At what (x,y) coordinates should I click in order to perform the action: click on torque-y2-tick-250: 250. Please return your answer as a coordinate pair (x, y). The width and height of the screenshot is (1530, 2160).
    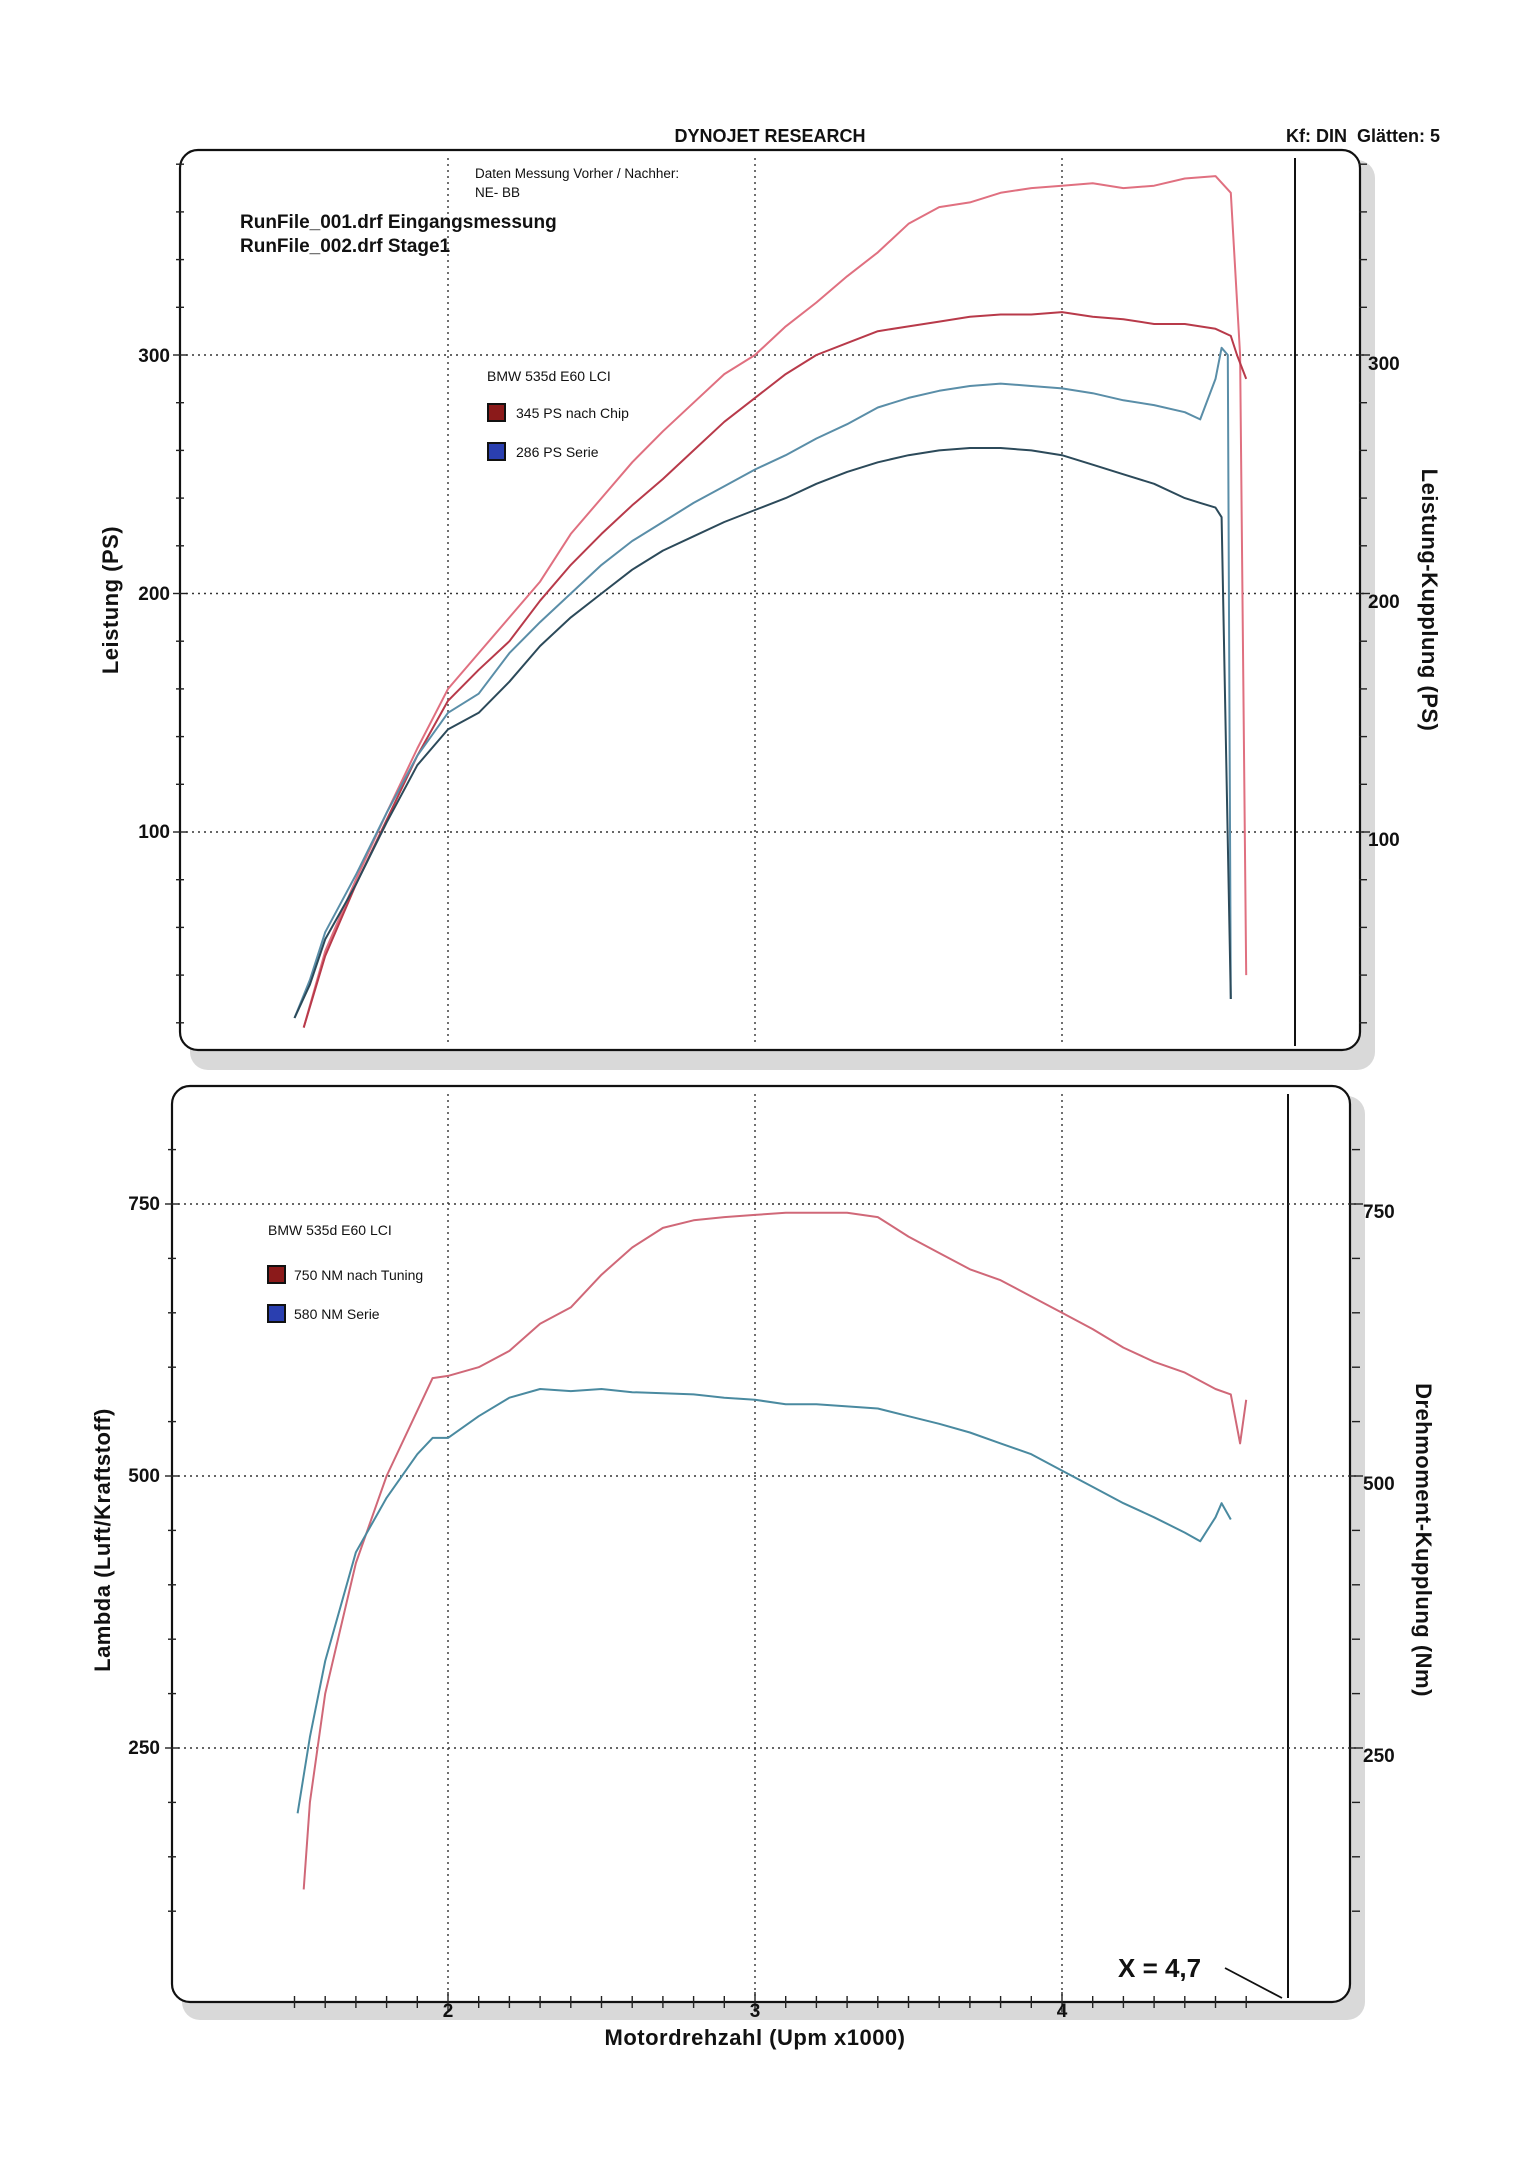
    Looking at the image, I should click on (1379, 1756).